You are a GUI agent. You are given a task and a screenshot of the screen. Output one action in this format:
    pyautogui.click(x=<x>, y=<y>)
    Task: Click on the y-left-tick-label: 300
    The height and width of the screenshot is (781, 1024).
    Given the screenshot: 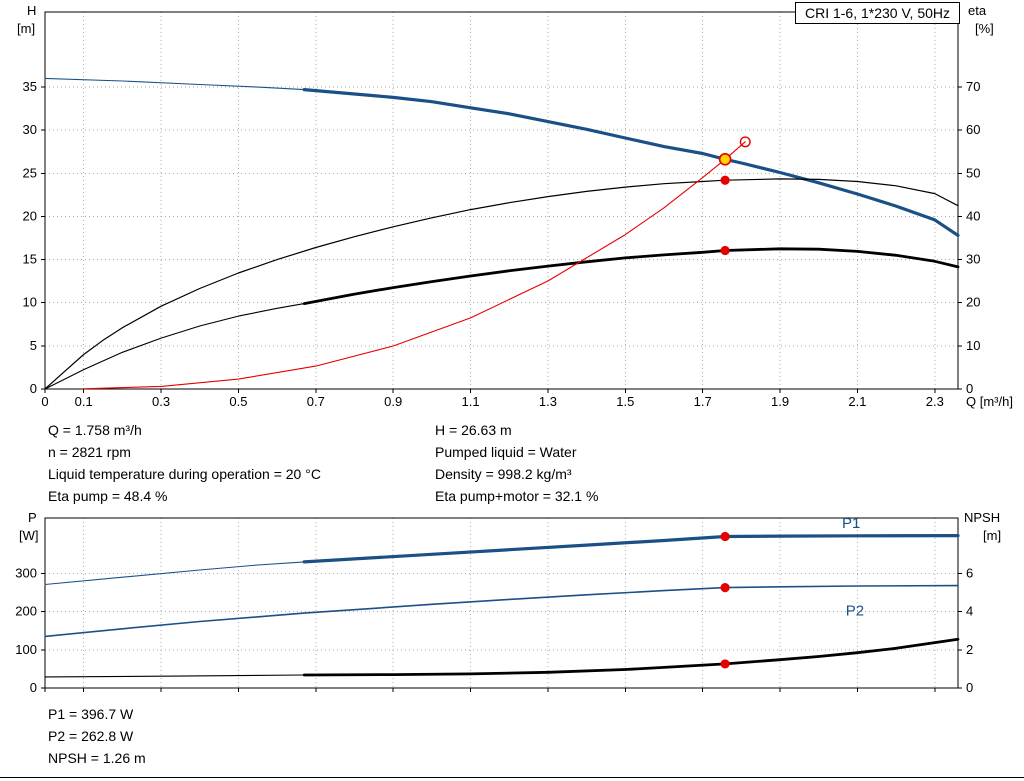 What is the action you would take?
    pyautogui.click(x=26, y=572)
    